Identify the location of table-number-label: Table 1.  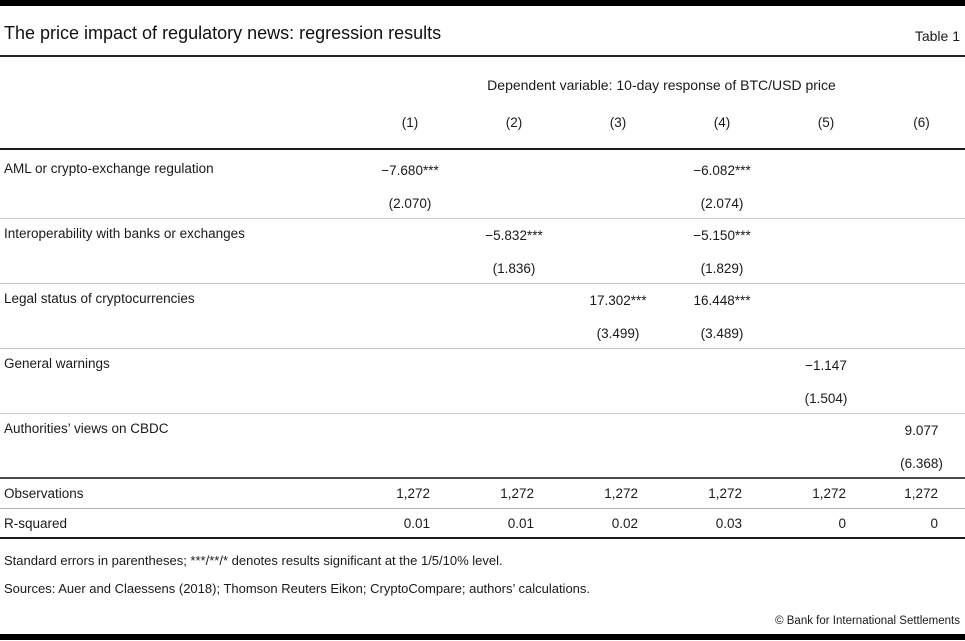
(937, 36).